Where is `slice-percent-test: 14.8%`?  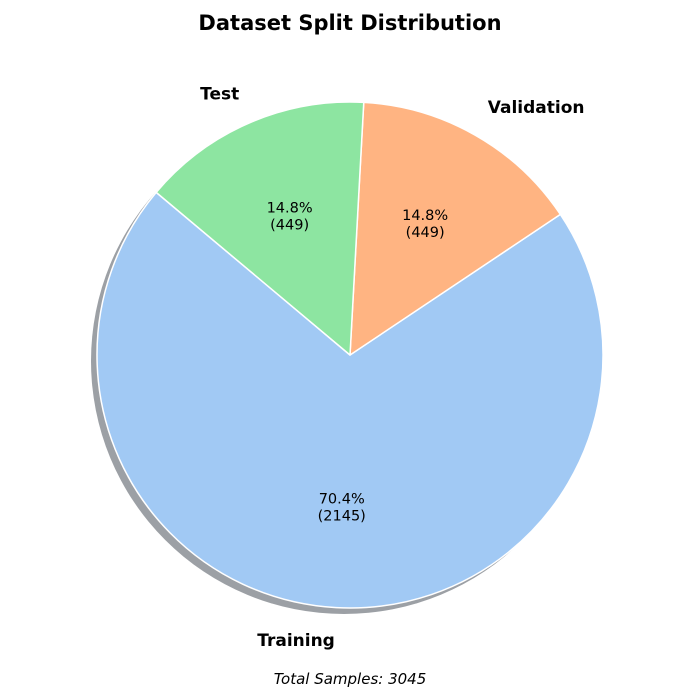 slice-percent-test: 14.8% is located at coordinates (290, 209).